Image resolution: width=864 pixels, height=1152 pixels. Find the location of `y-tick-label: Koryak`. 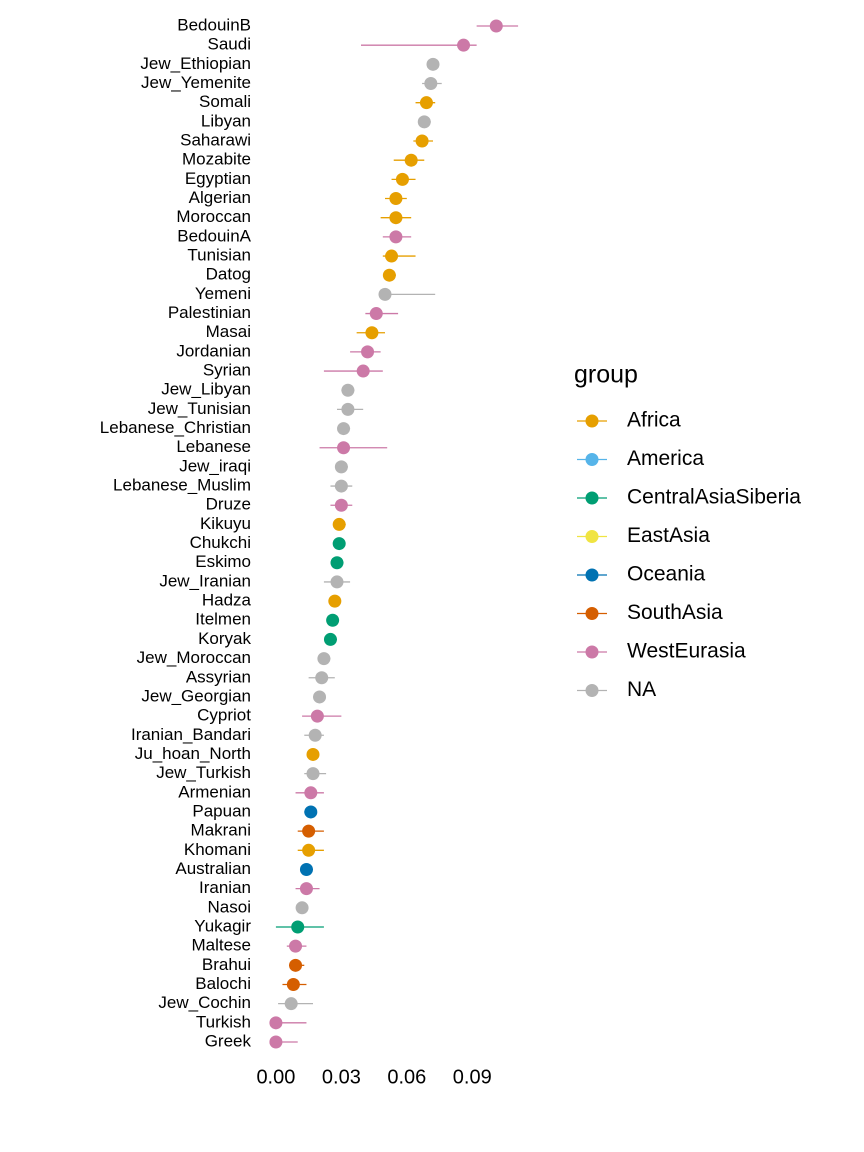

y-tick-label: Koryak is located at coordinates (224, 638).